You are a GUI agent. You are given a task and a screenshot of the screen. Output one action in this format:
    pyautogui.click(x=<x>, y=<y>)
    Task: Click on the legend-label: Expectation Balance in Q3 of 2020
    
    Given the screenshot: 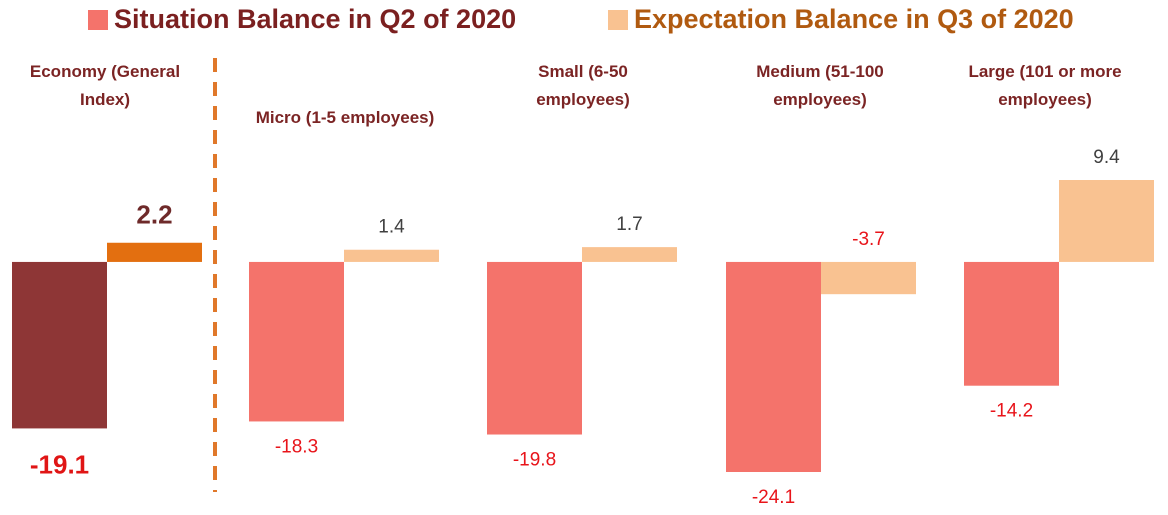 What is the action you would take?
    pyautogui.click(x=854, y=19)
    